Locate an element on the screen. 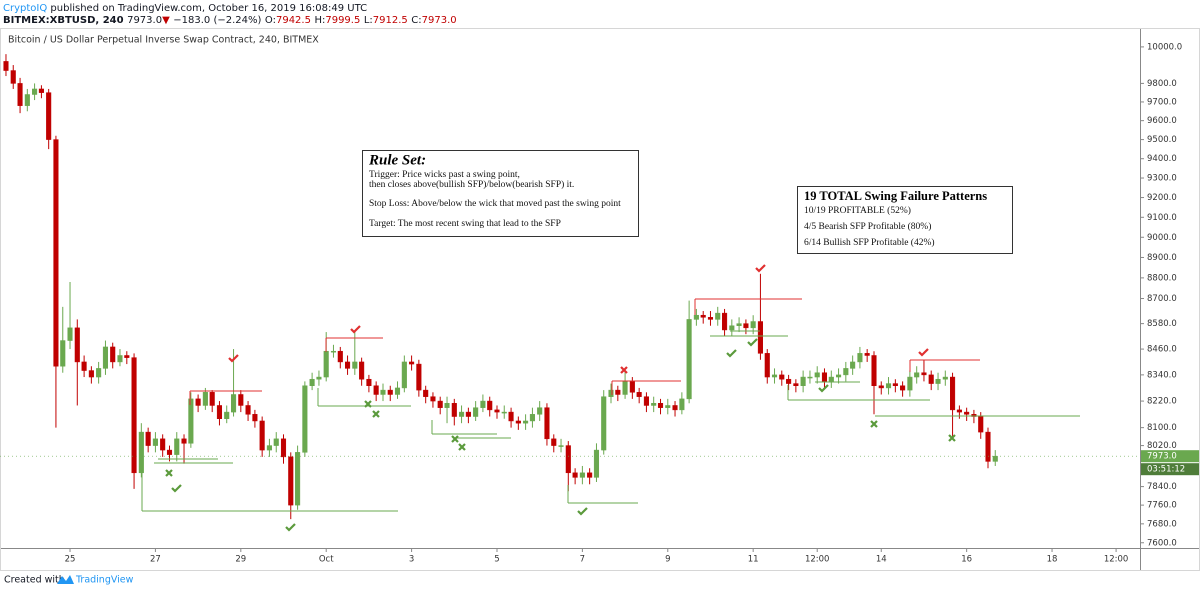  box-line: Trigger: Price wicks past a swing point, is located at coordinates (444, 175).